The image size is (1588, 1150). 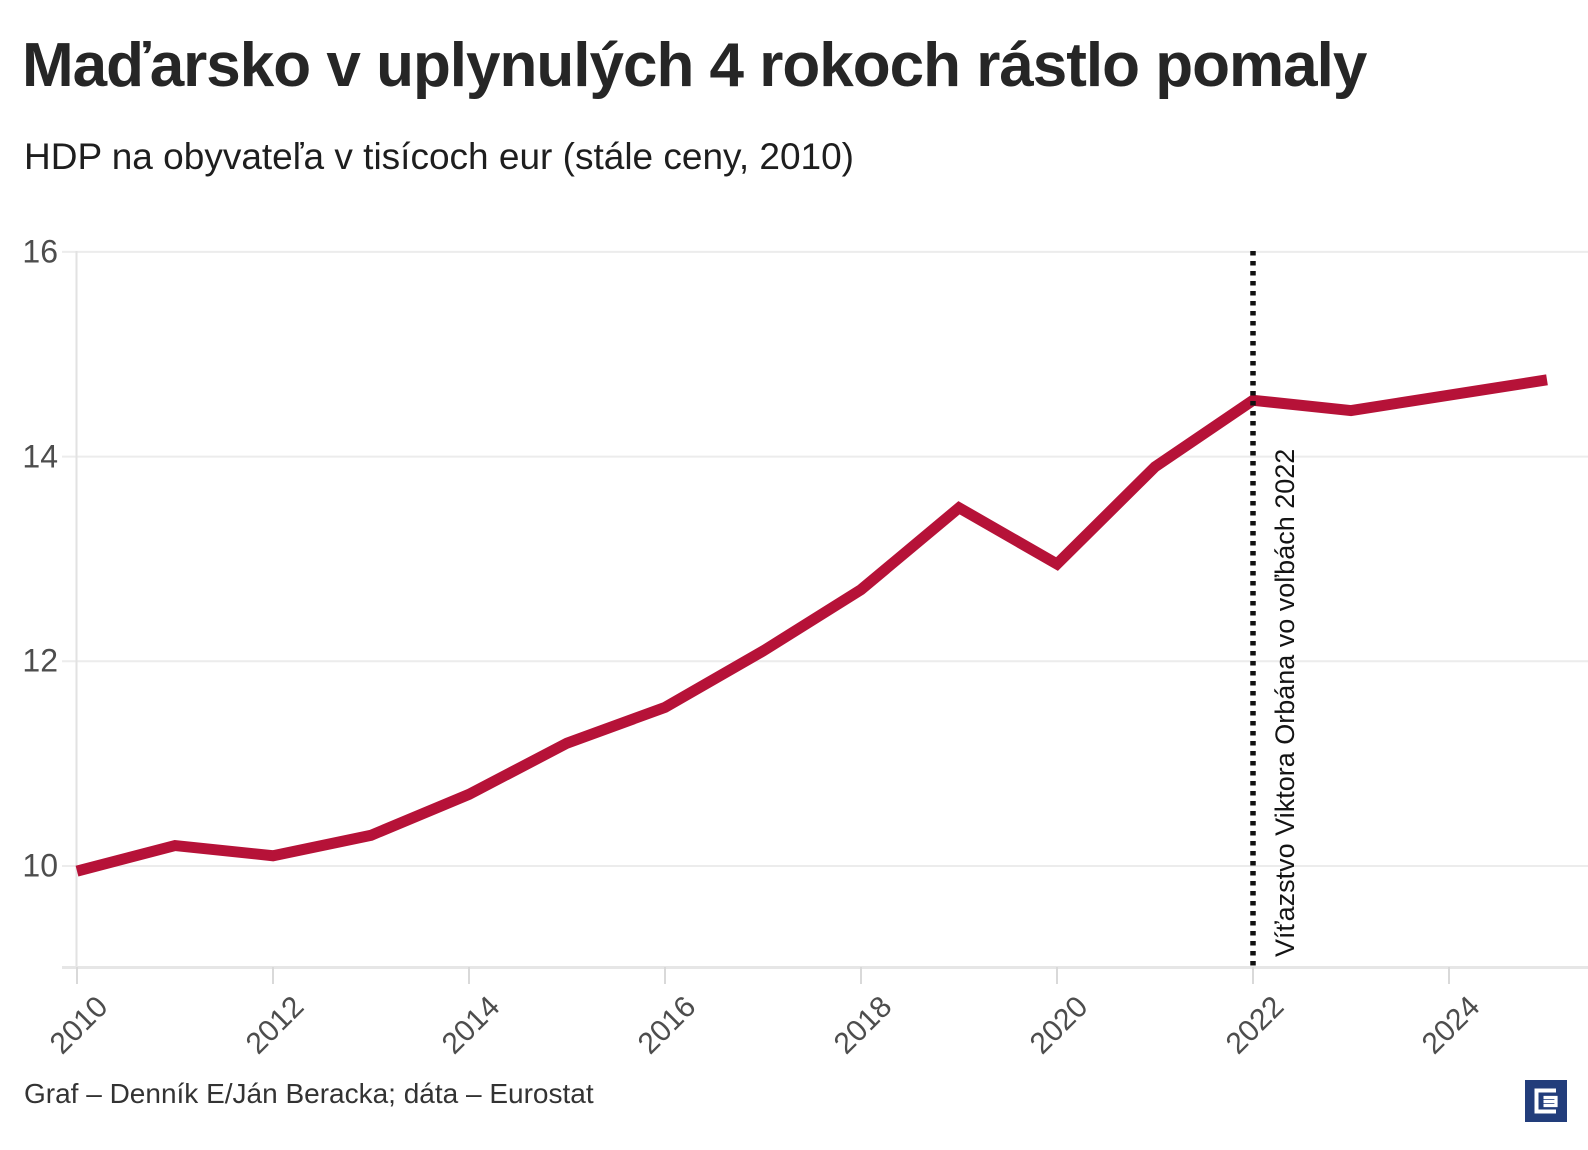 I want to click on dennik-e-logo, so click(x=1546, y=1101).